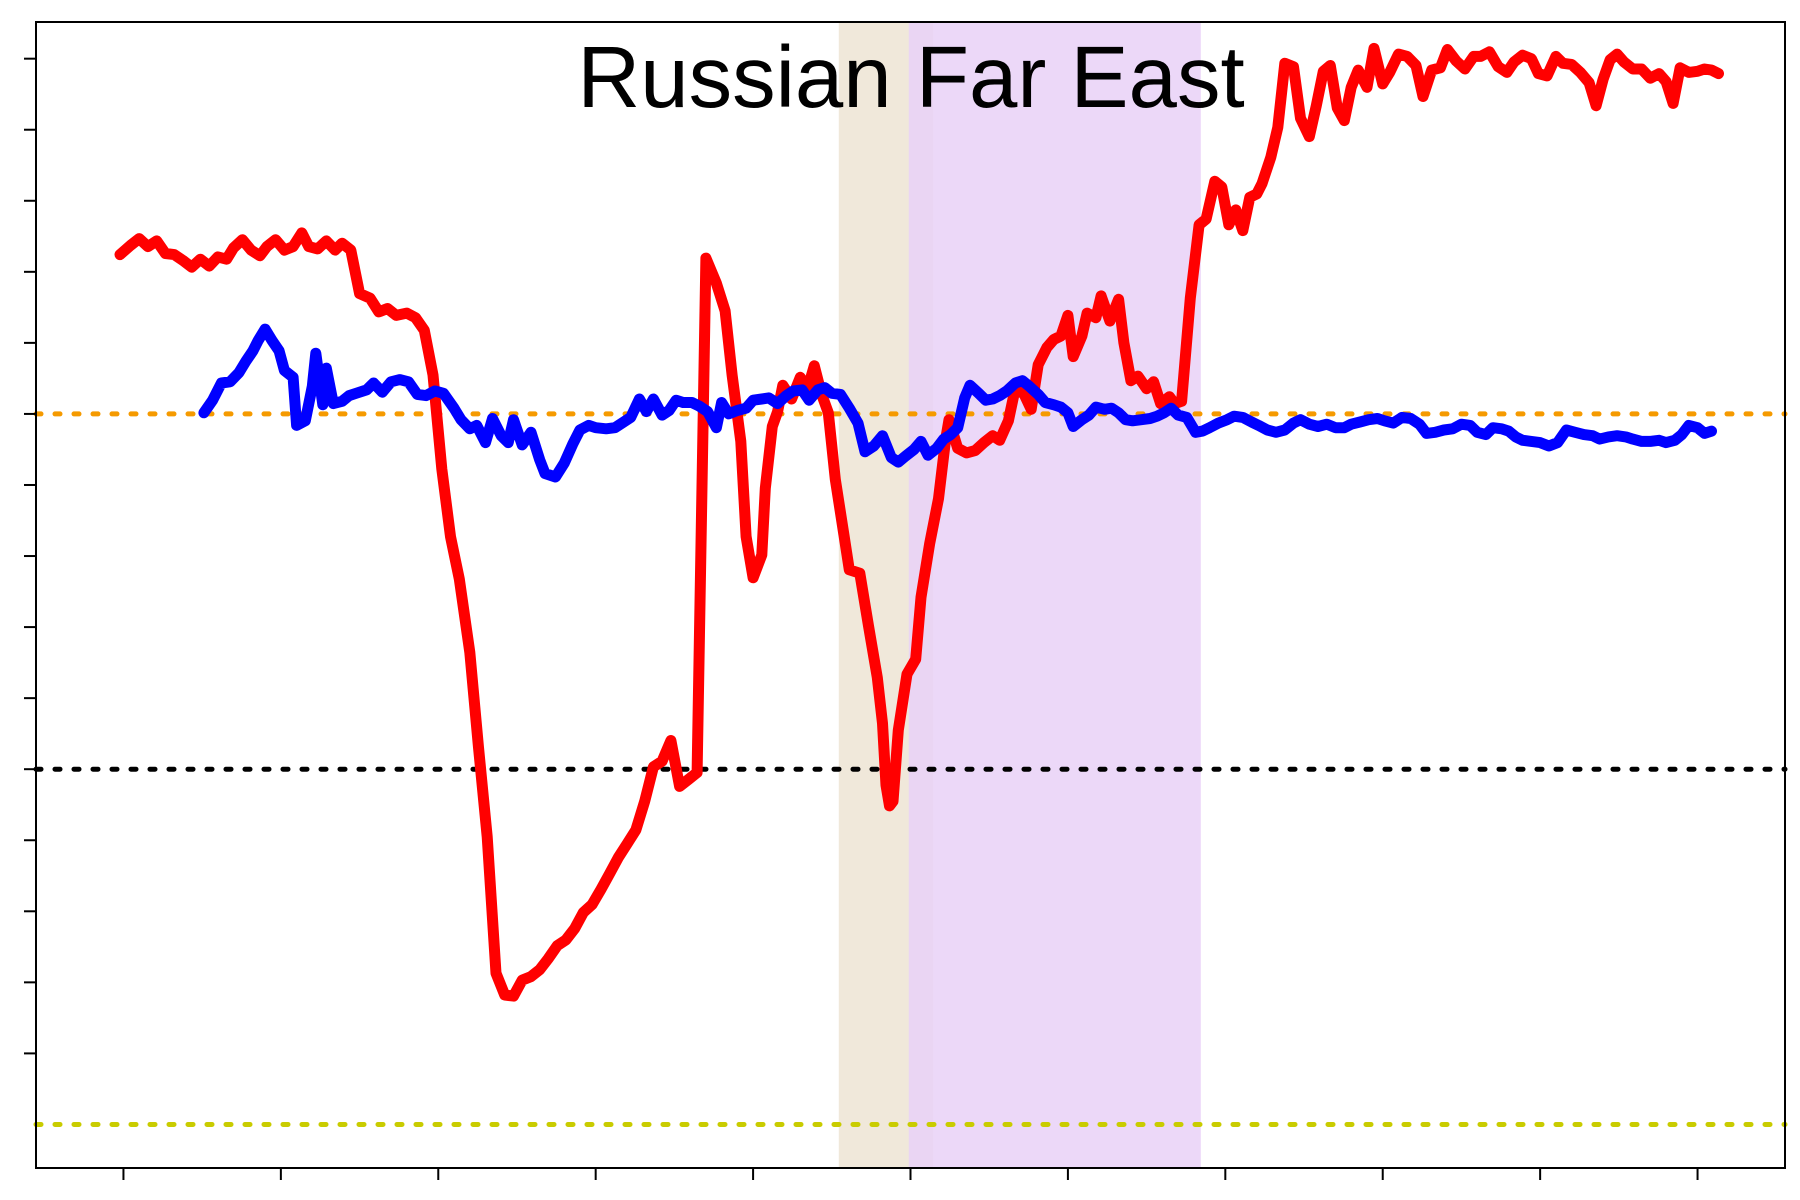  What do you see at coordinates (910, 77) in the screenshot?
I see `chart-title: Russian Far East` at bounding box center [910, 77].